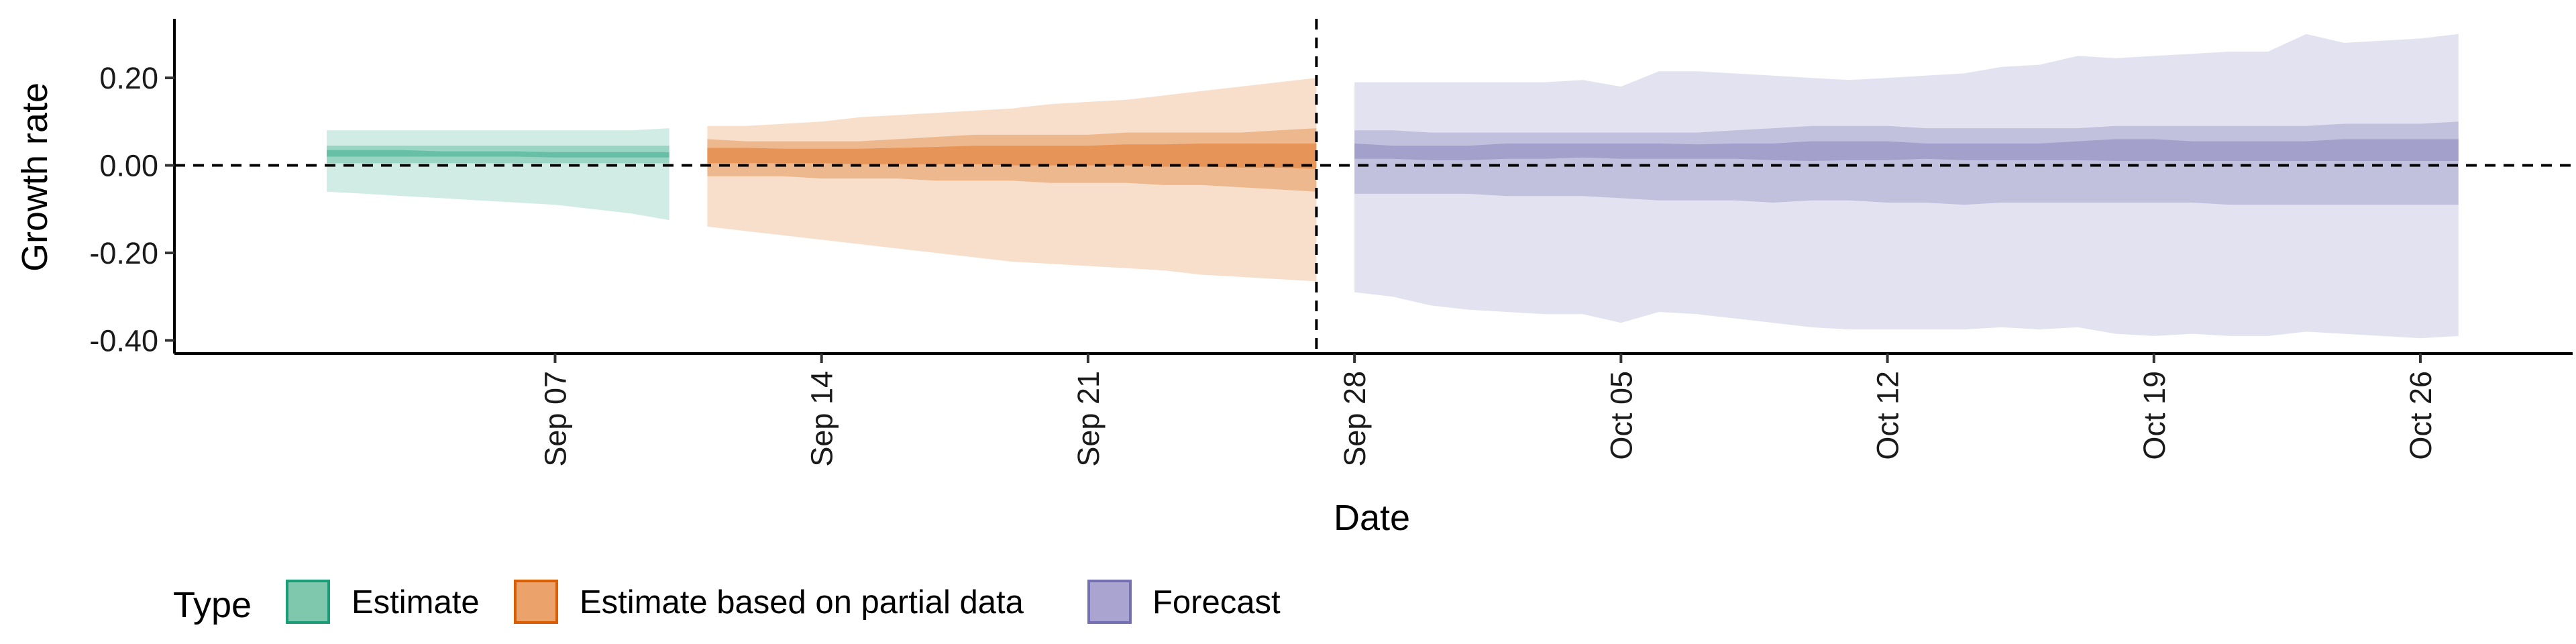 The width and height of the screenshot is (2576, 644). Describe the element at coordinates (1109, 602) in the screenshot. I see `legend-key-forecast` at that location.